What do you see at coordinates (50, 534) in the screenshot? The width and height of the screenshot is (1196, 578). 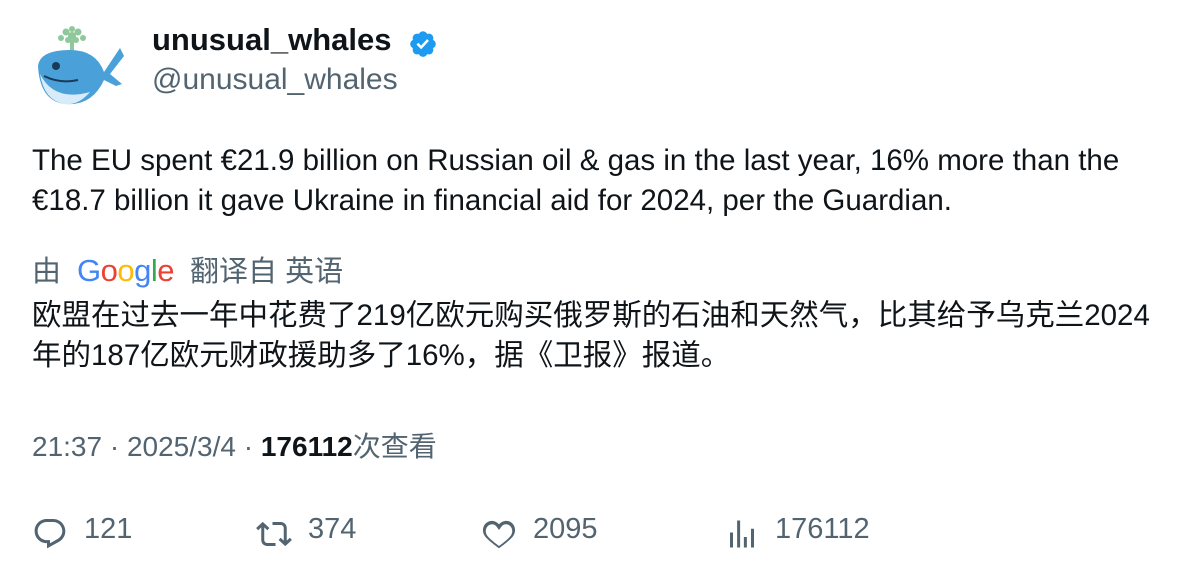 I see `reply-icon` at bounding box center [50, 534].